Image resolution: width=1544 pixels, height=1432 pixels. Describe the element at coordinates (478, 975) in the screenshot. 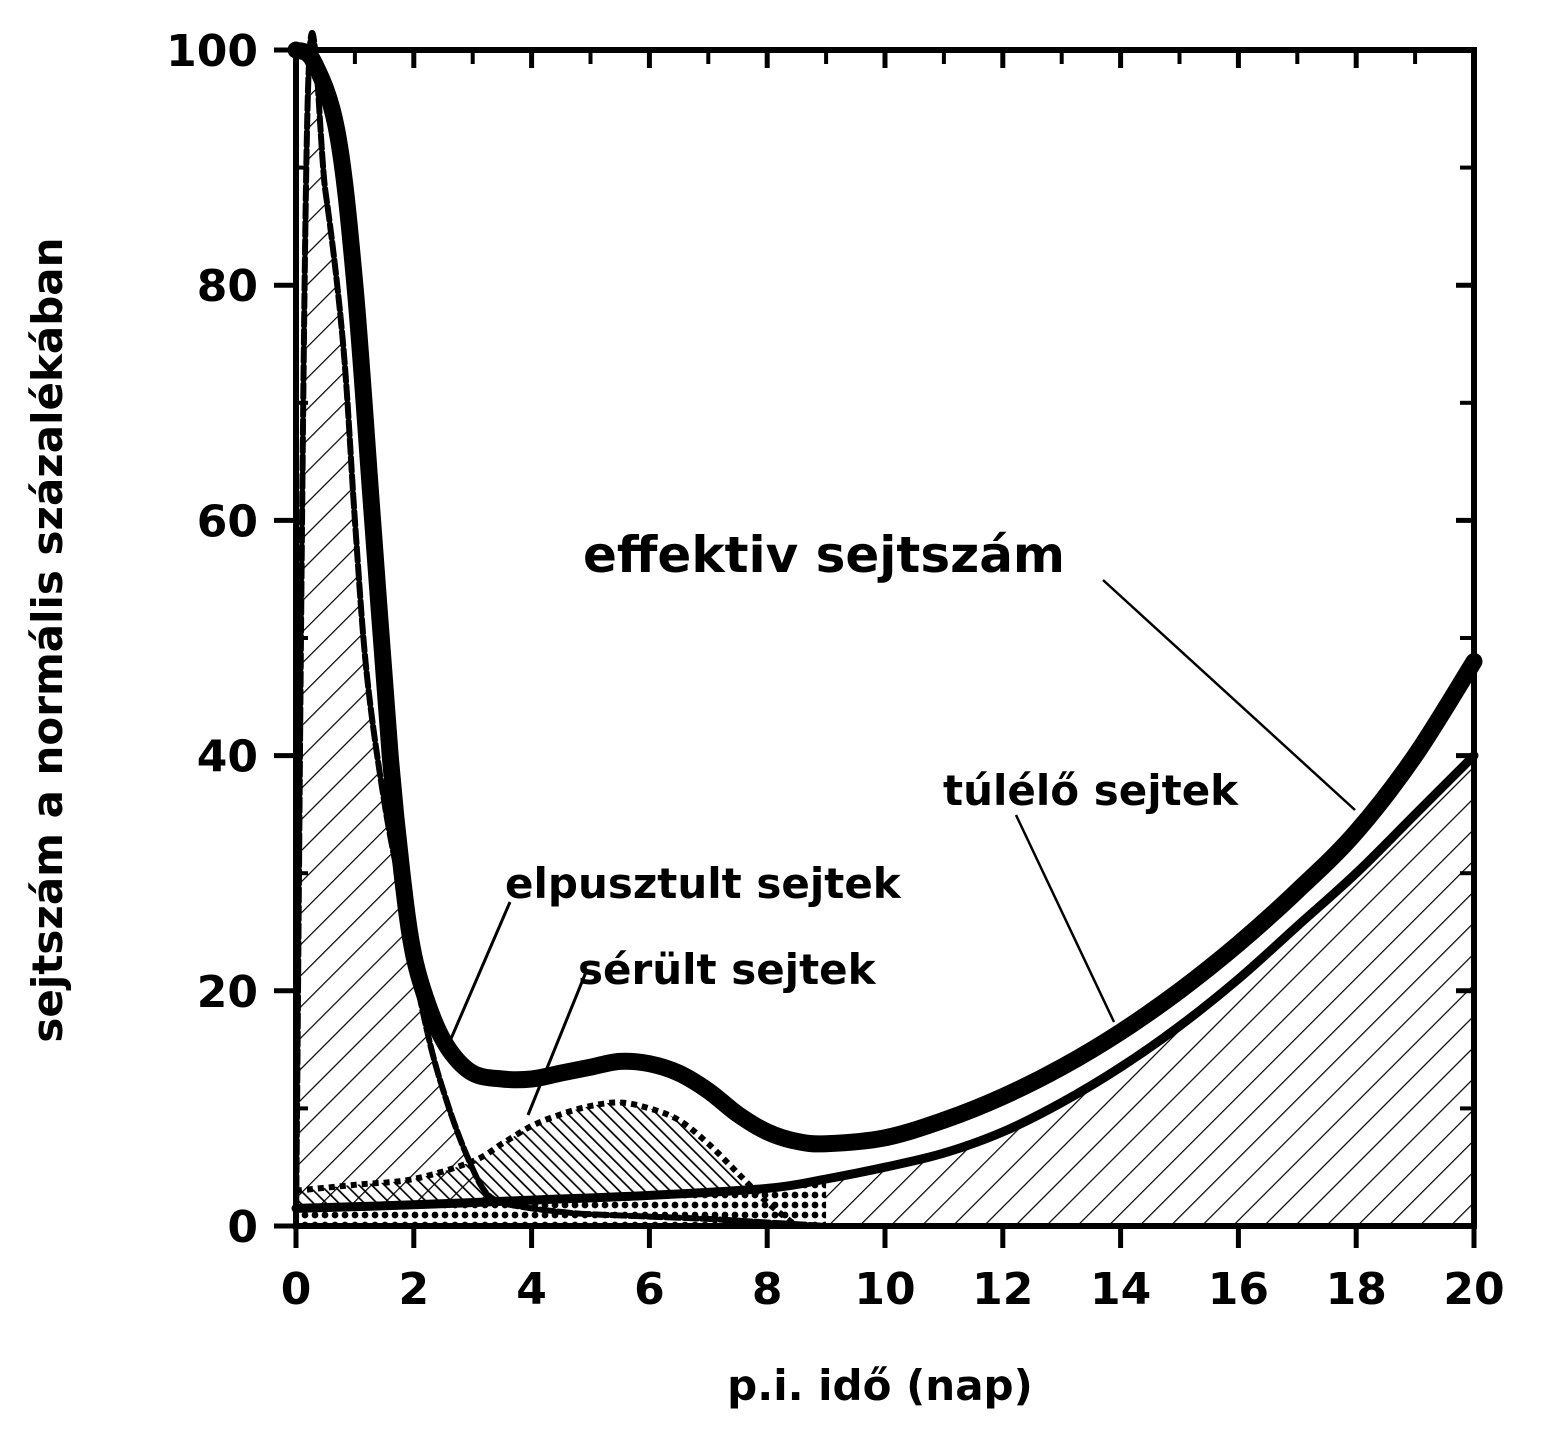

I see `leader-line-elpusztult` at that location.